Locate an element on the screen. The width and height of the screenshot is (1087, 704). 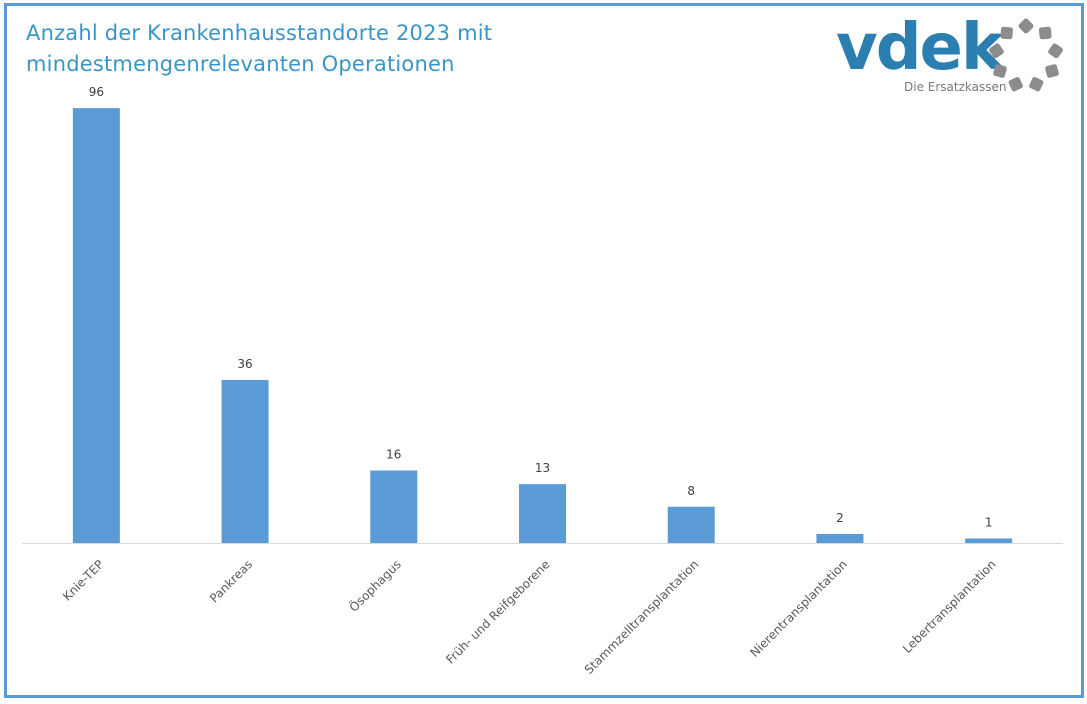
category-label-3: Früh- und Reifgeborene is located at coordinates (497, 611).